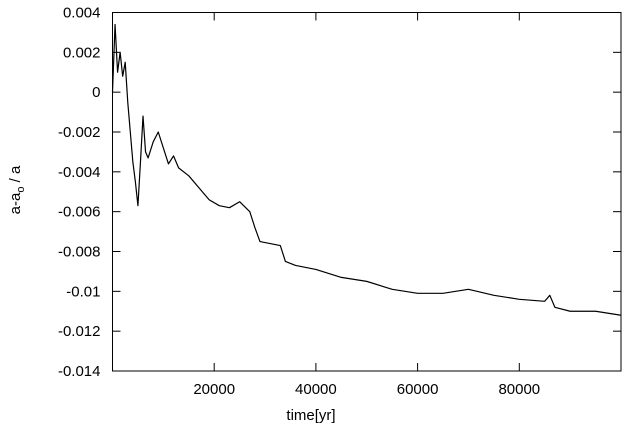 The width and height of the screenshot is (622, 433). I want to click on y-tick-label: -0.014, so click(79, 371).